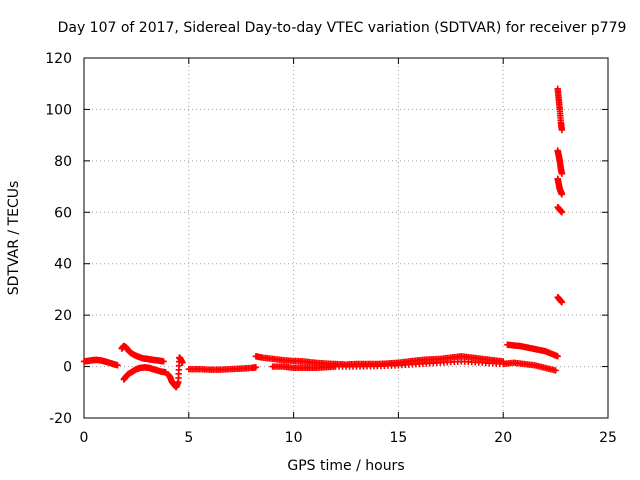 This screenshot has width=640, height=480. Describe the element at coordinates (414, 366) in the screenshot. I see `series-seg-8-20-lower` at that location.